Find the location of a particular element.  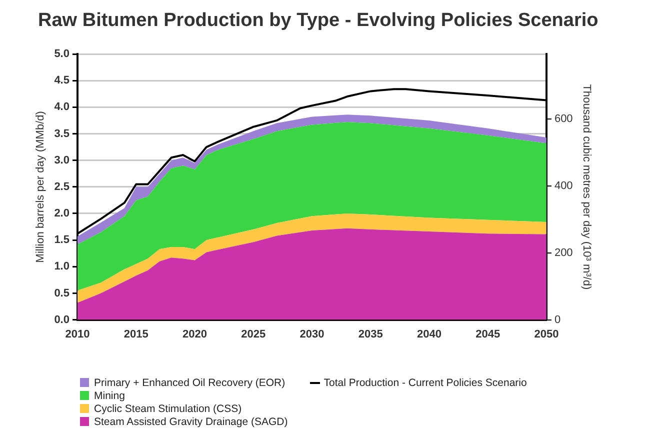

chart-title: Raw Bitumen Production by Type - Evolving Policies Scenario is located at coordinates (318, 21).